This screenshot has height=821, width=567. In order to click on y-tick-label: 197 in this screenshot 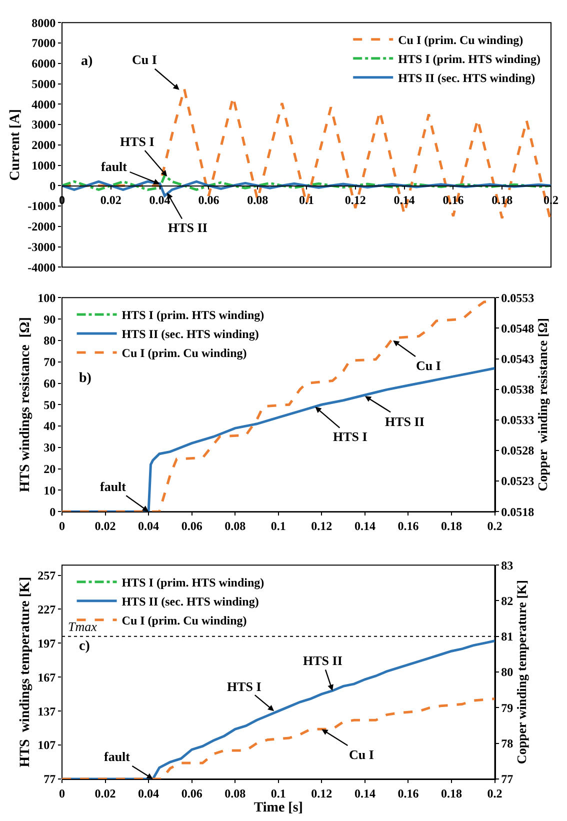, I will do `click(47, 643)`.